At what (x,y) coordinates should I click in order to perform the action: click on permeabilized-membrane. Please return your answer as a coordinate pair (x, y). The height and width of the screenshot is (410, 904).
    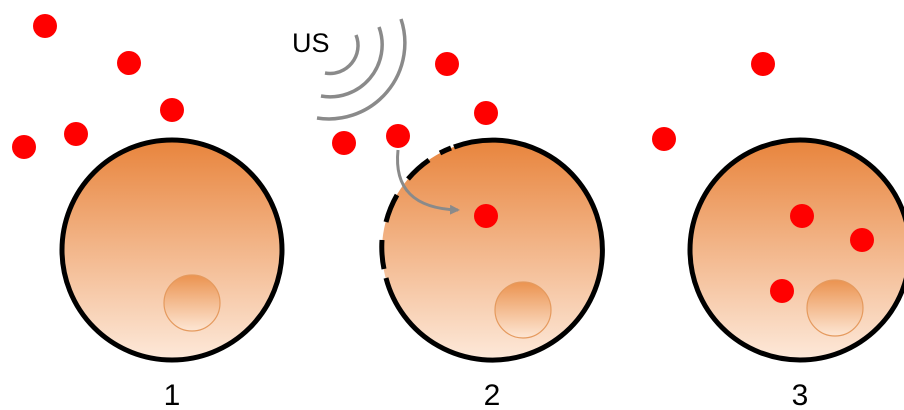
    Looking at the image, I should click on (492, 250).